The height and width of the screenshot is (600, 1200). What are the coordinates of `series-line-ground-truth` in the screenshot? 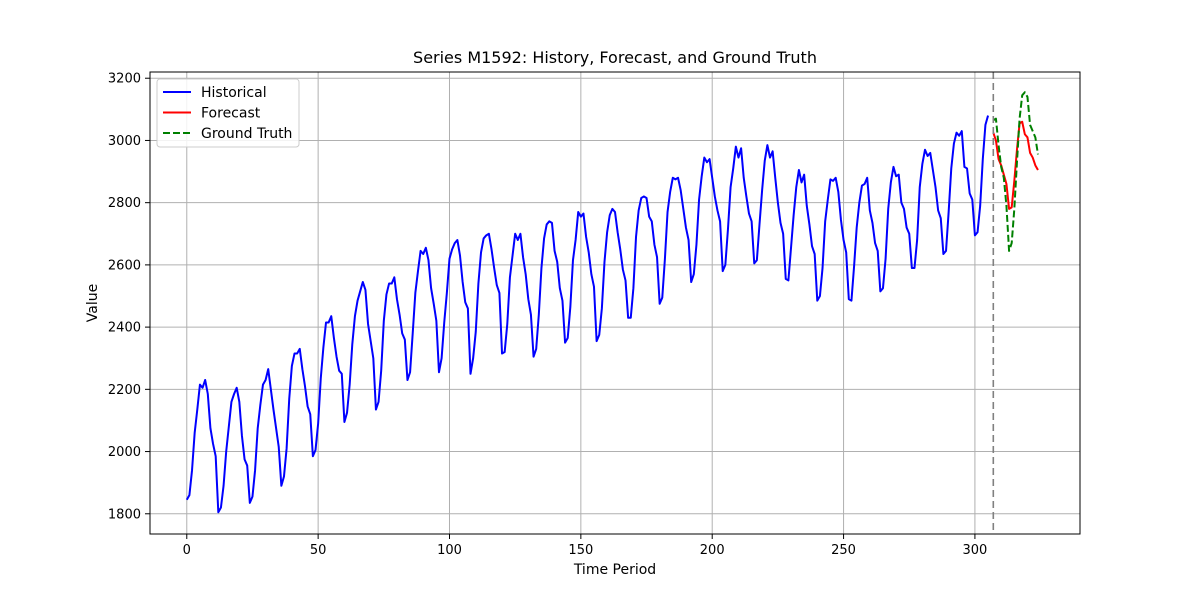 It's located at (1015, 171).